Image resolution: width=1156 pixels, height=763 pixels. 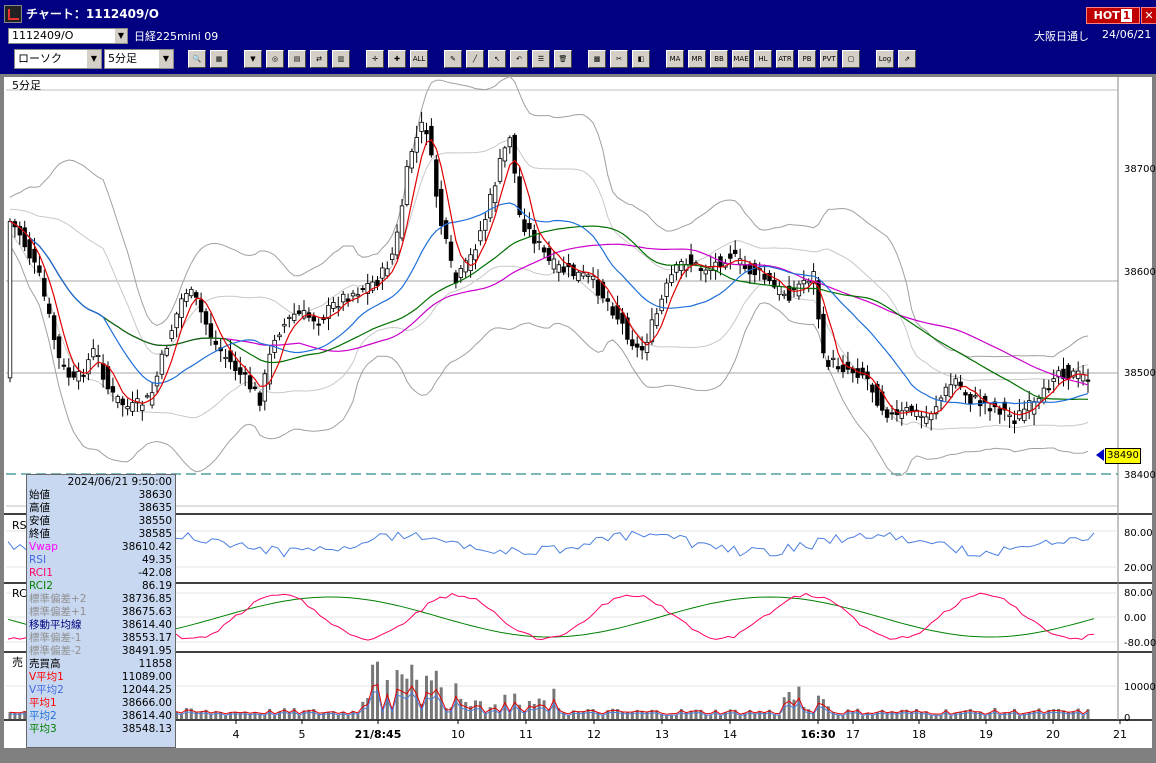 I want to click on toolbar-ind1-button: ▼, so click(x=253, y=59).